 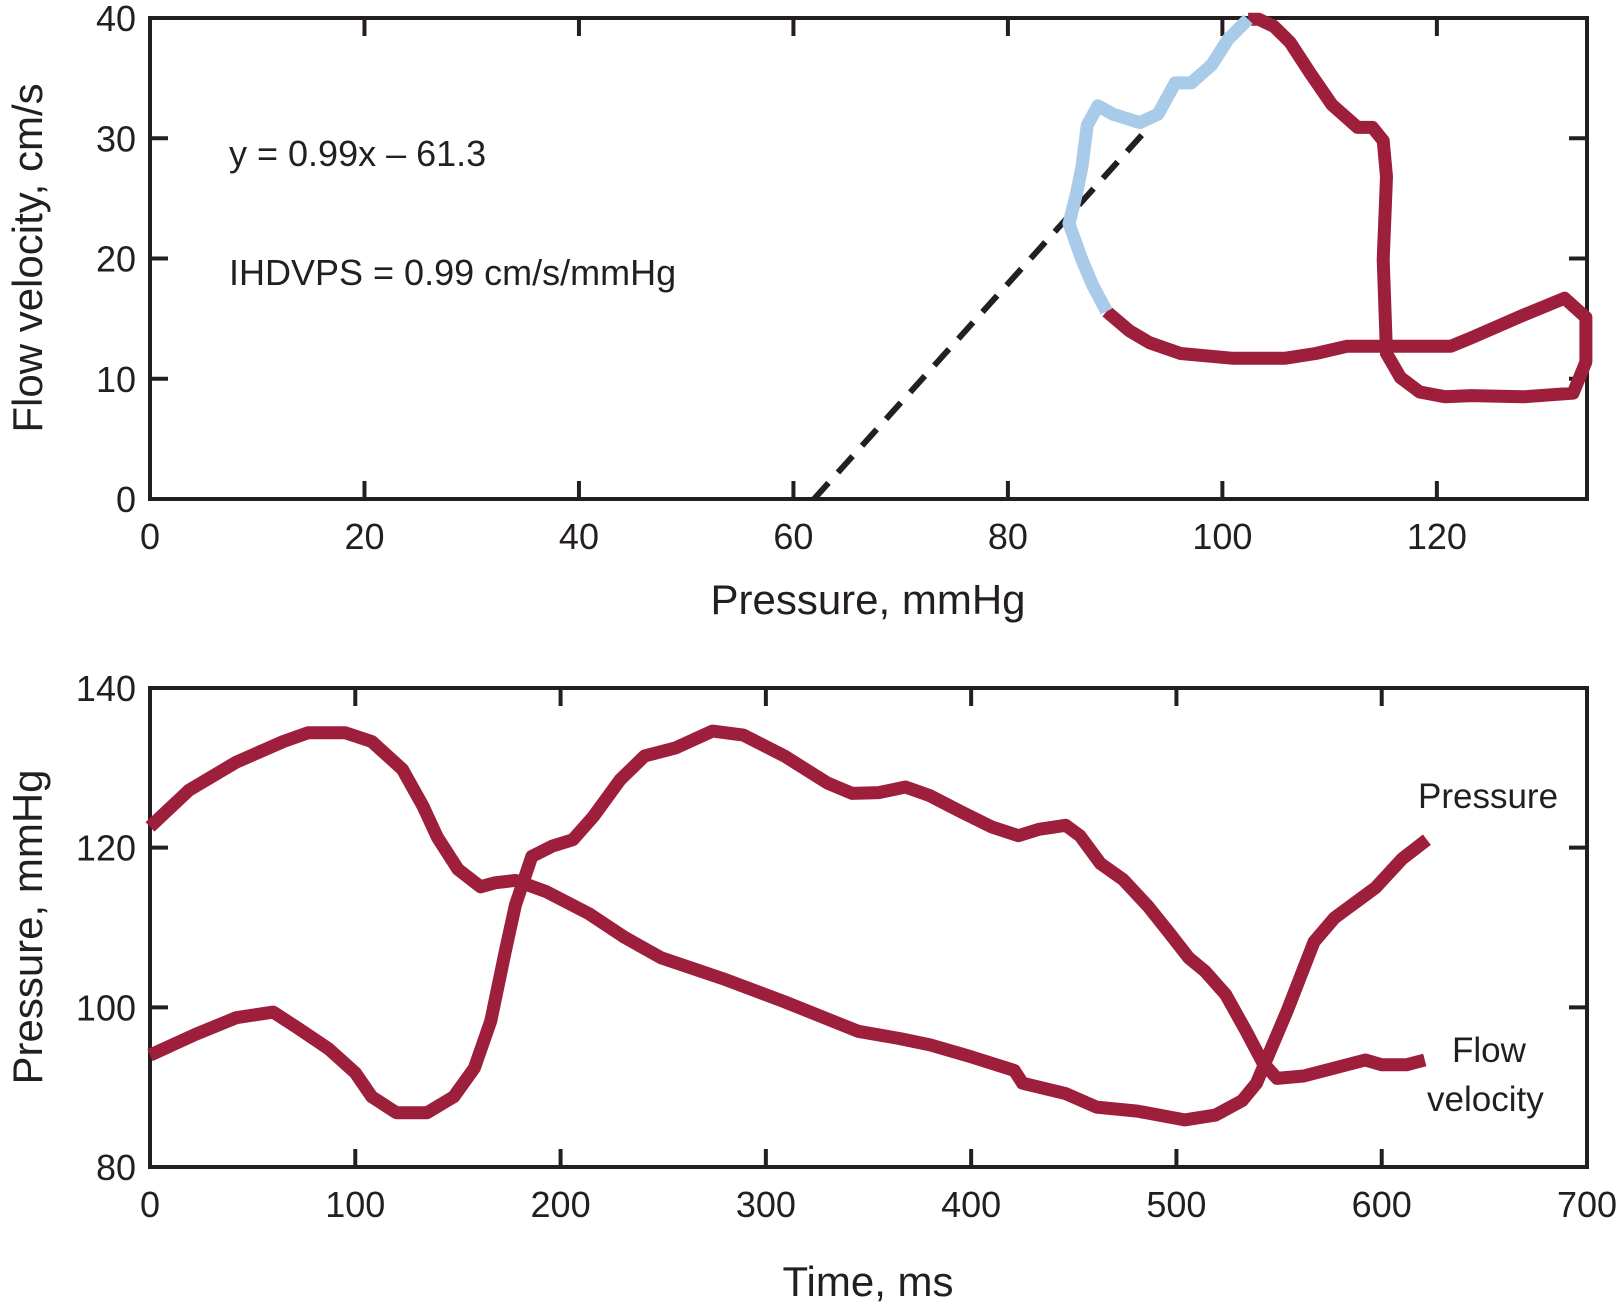 What do you see at coordinates (867, 599) in the screenshot?
I see `x-axis-title: Pressure, mmHg` at bounding box center [867, 599].